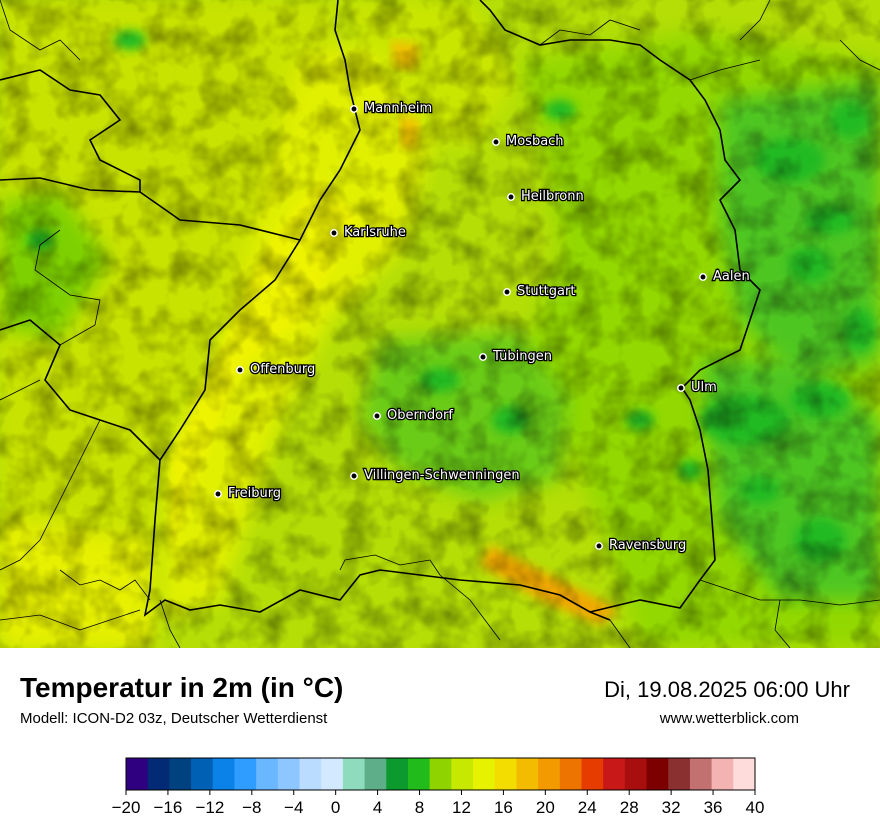 The image size is (880, 830). I want to click on scale-tick-label: 24, so click(587, 807).